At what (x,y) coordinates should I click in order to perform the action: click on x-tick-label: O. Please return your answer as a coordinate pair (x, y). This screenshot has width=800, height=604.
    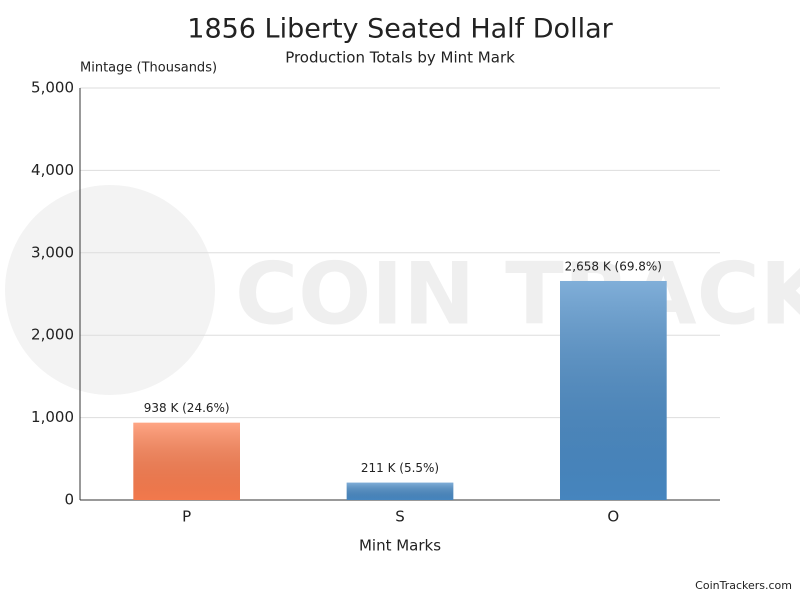
    Looking at the image, I should click on (613, 517).